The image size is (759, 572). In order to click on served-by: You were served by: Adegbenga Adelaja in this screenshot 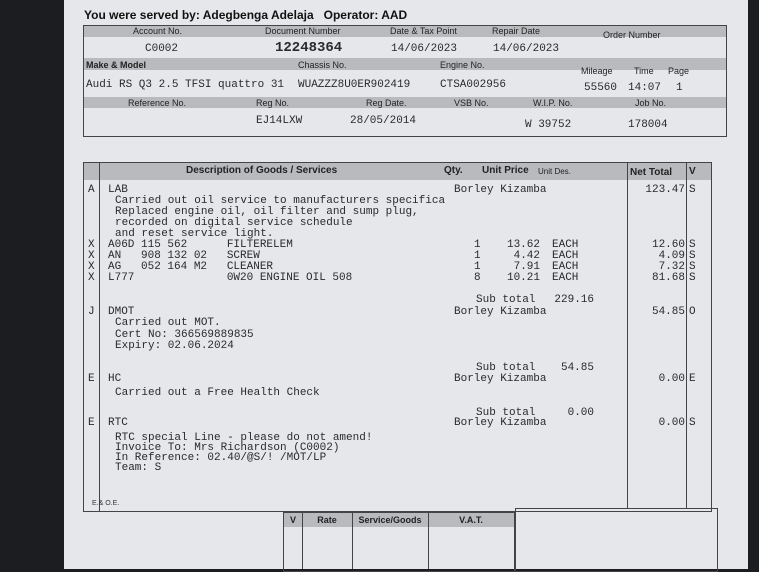, I will do `click(199, 15)`.